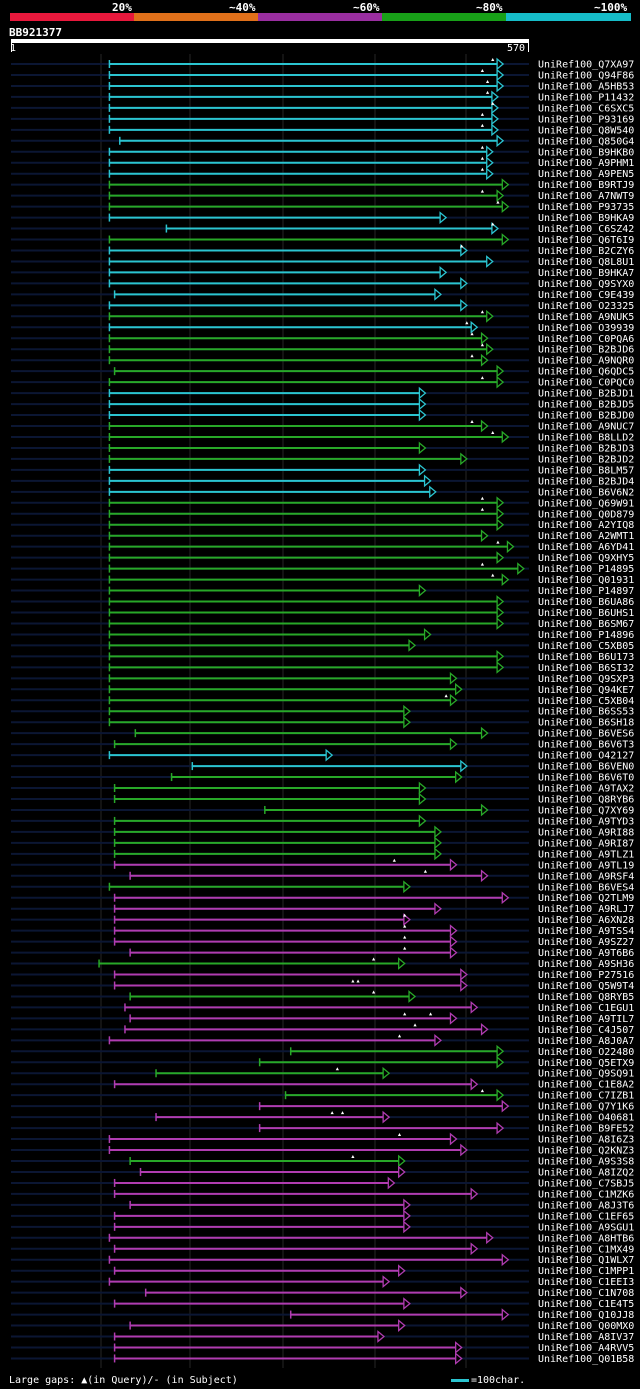 The image size is (640, 1389). I want to click on hit-label: UniRef100_Q8W540, so click(586, 130).